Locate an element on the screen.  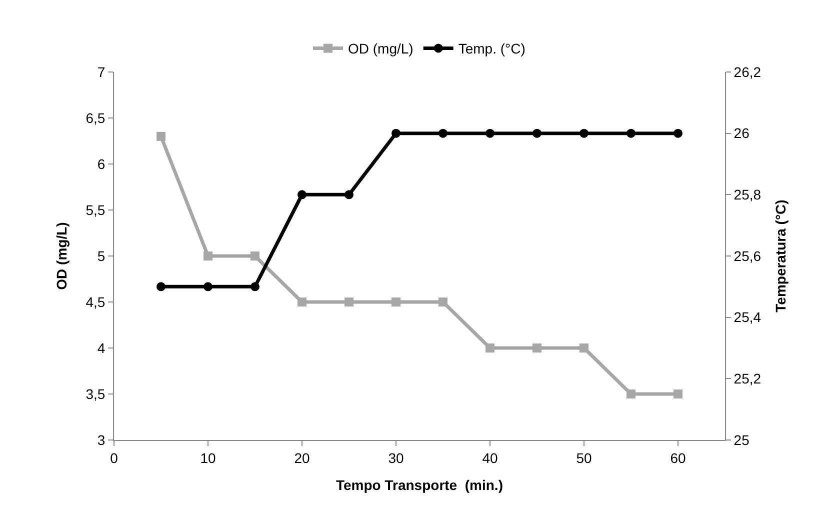
y2-tick-label: 25,2 is located at coordinates (748, 378).